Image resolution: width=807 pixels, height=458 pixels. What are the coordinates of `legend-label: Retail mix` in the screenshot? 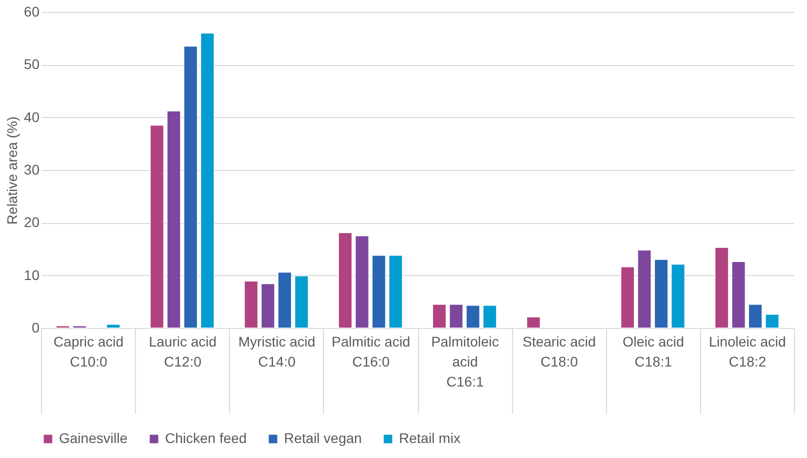 It's located at (429, 438).